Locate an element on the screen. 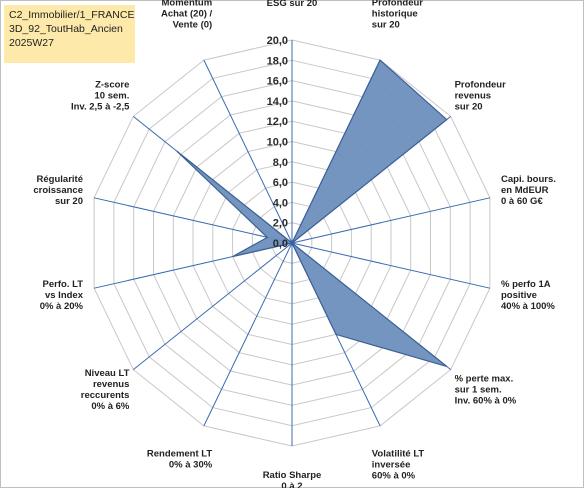 Image resolution: width=584 pixels, height=488 pixels. tick-label: 12,0 is located at coordinates (277, 122).